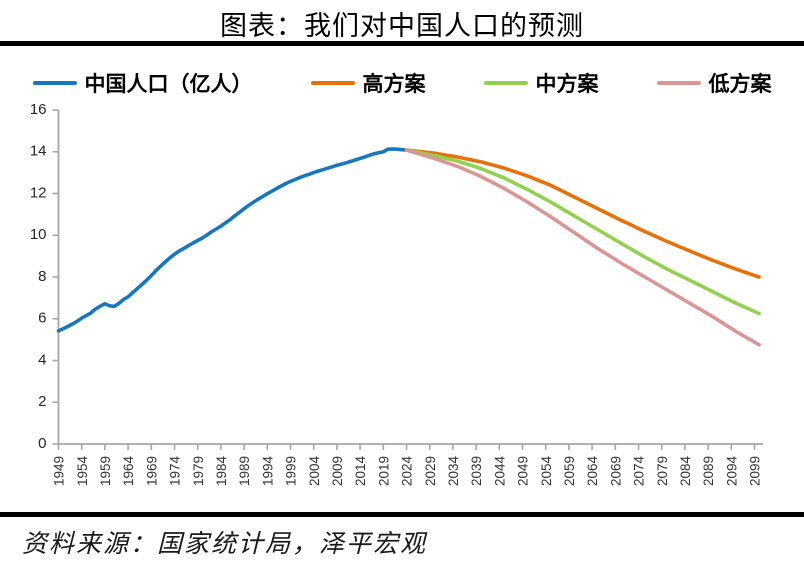 Image resolution: width=804 pixels, height=573 pixels. Describe the element at coordinates (337, 471) in the screenshot. I see `x-tick-label: 2009` at that location.